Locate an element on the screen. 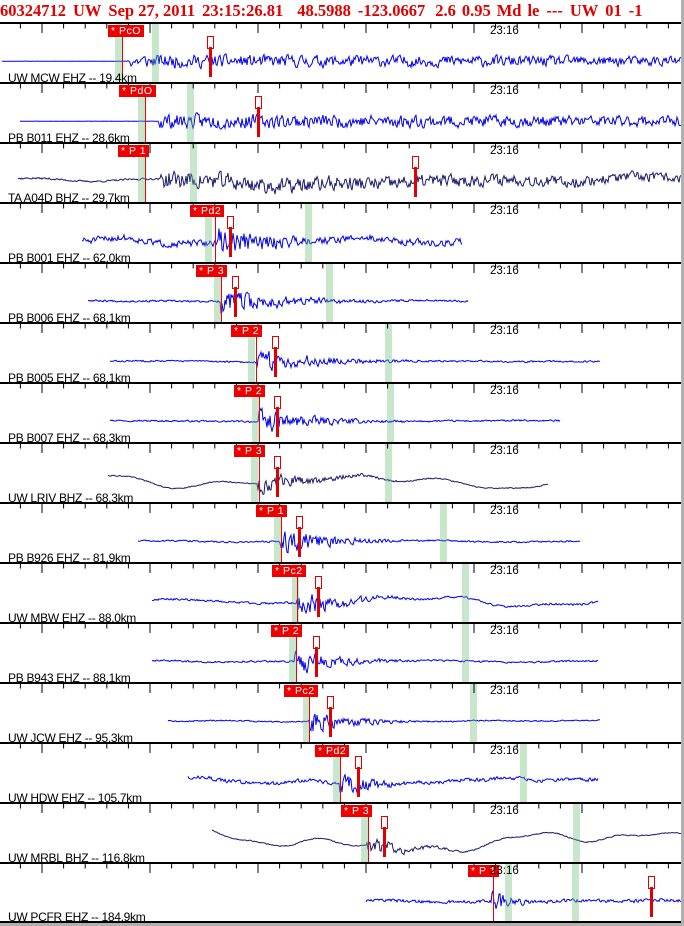  station-label: UW MRBL BHZ -- 116.8km is located at coordinates (76, 856).